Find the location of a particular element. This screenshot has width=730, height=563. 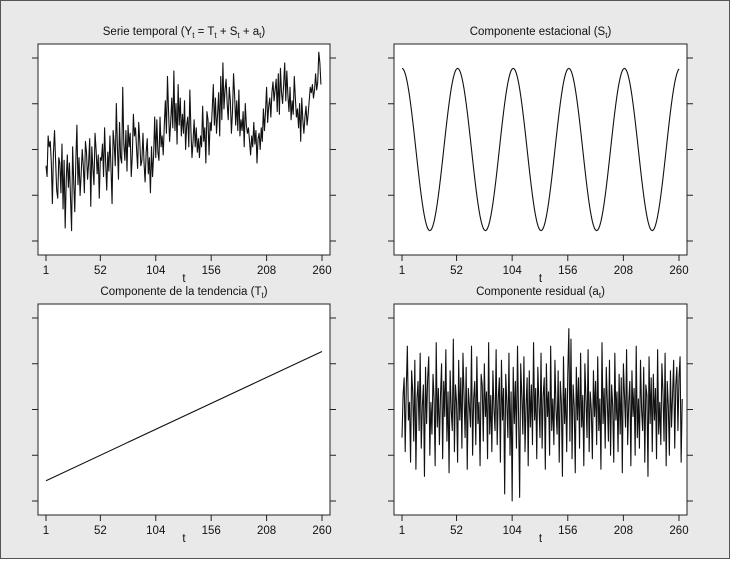

panel-title: Componente de la tendencia (Tt) is located at coordinates (183, 293).